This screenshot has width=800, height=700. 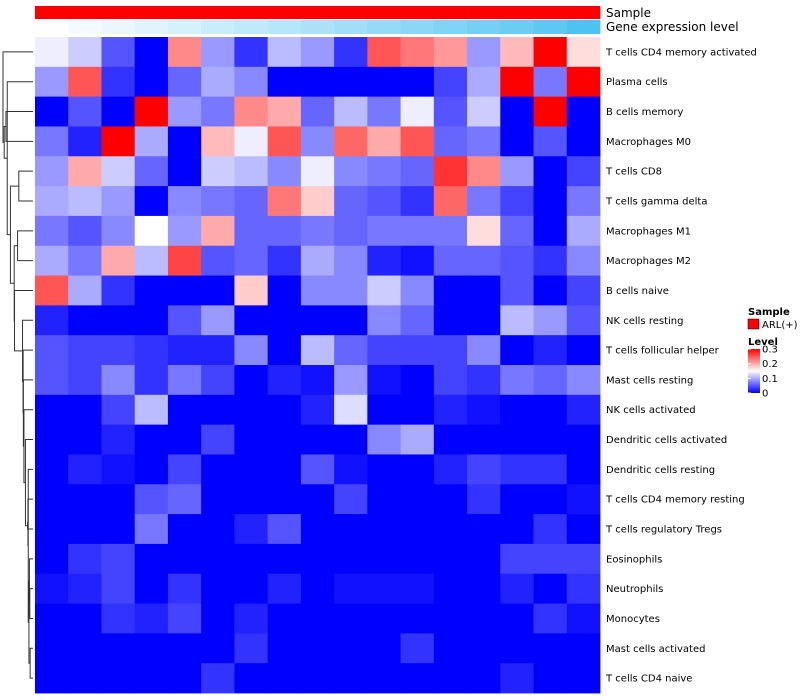 I want to click on dendrogram-branch, so click(x=15, y=283).